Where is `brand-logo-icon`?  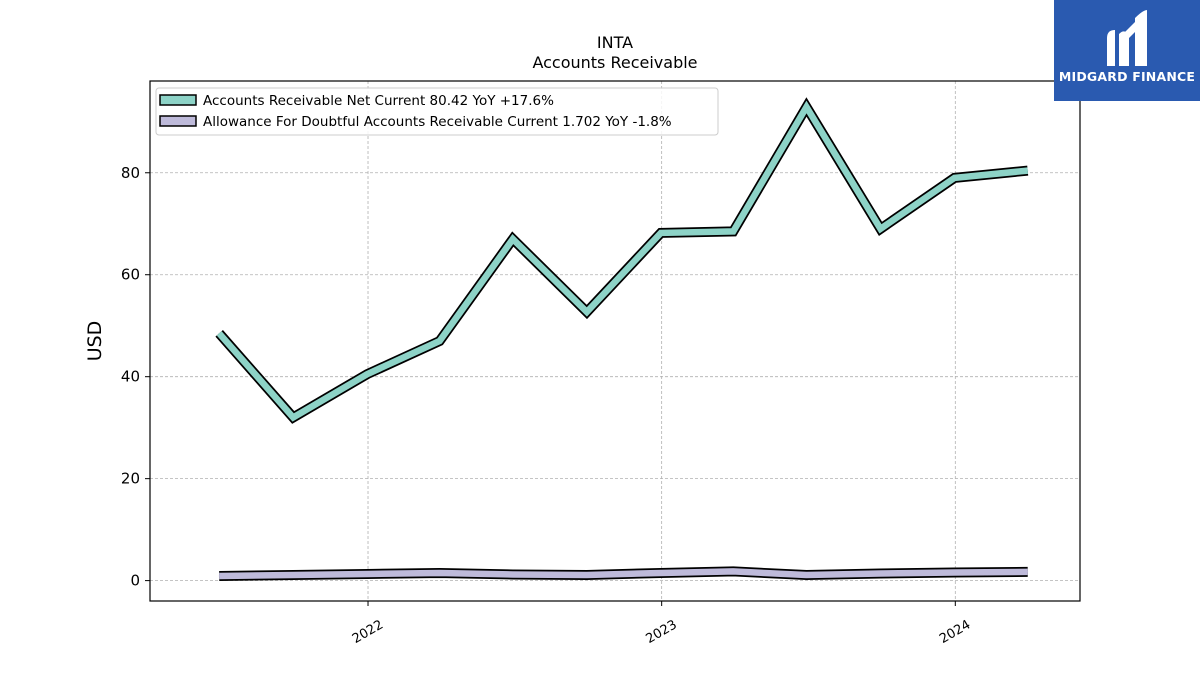
brand-logo-icon is located at coordinates (1127, 38).